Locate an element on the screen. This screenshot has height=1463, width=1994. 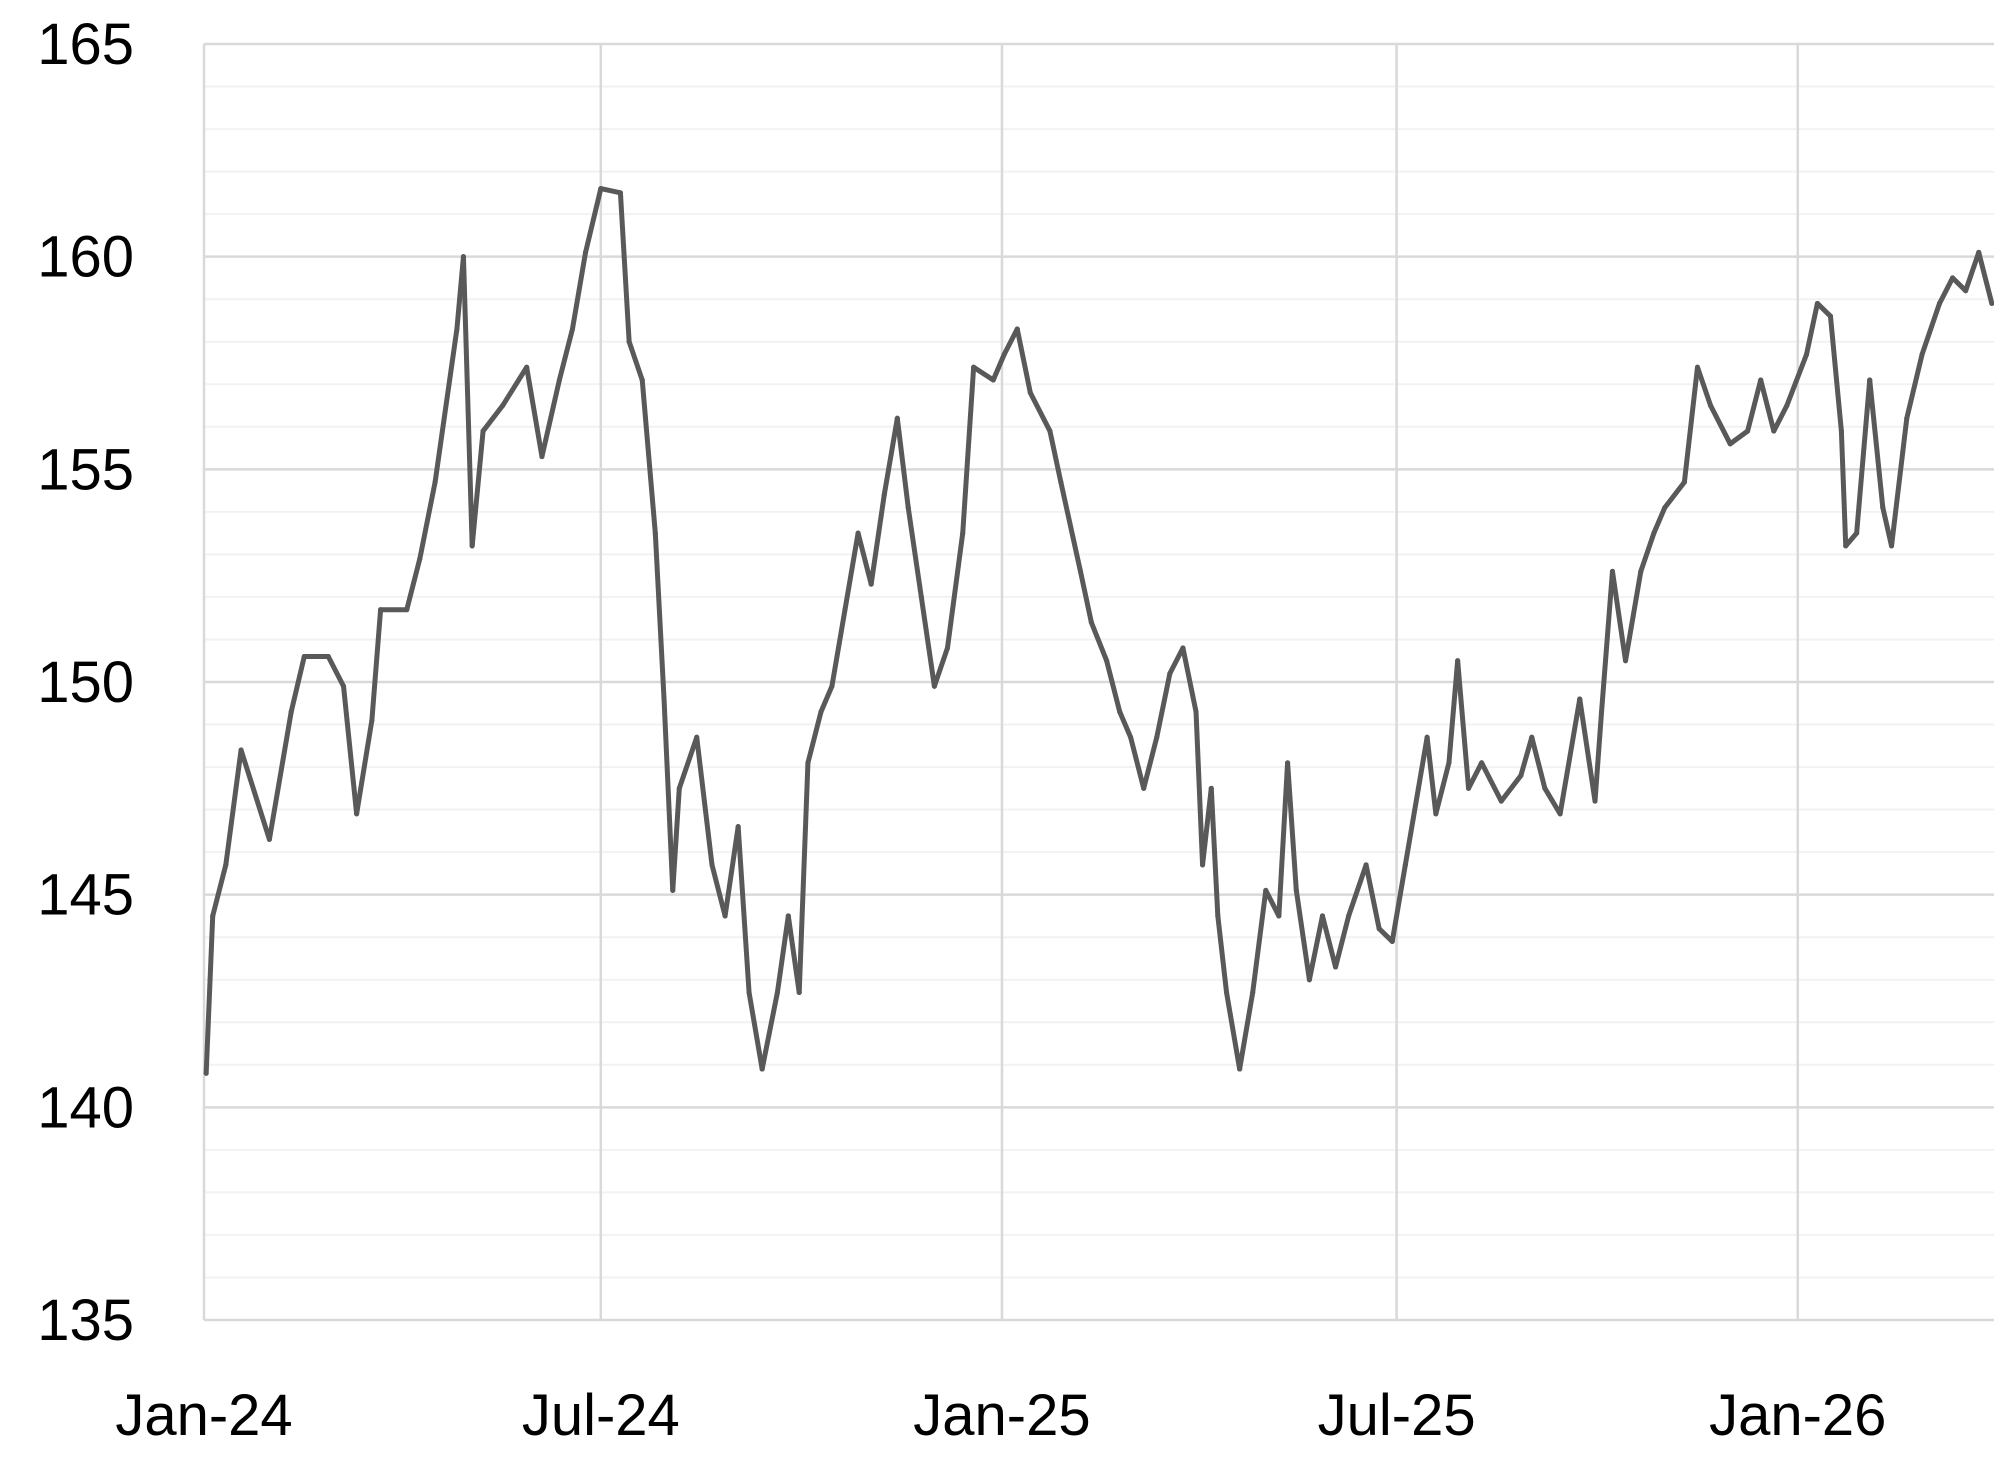
x-axis-ticks: Jan-24 Jul-24 Jan-25 Jul-25 Jan-26 is located at coordinates (1000, 1415).